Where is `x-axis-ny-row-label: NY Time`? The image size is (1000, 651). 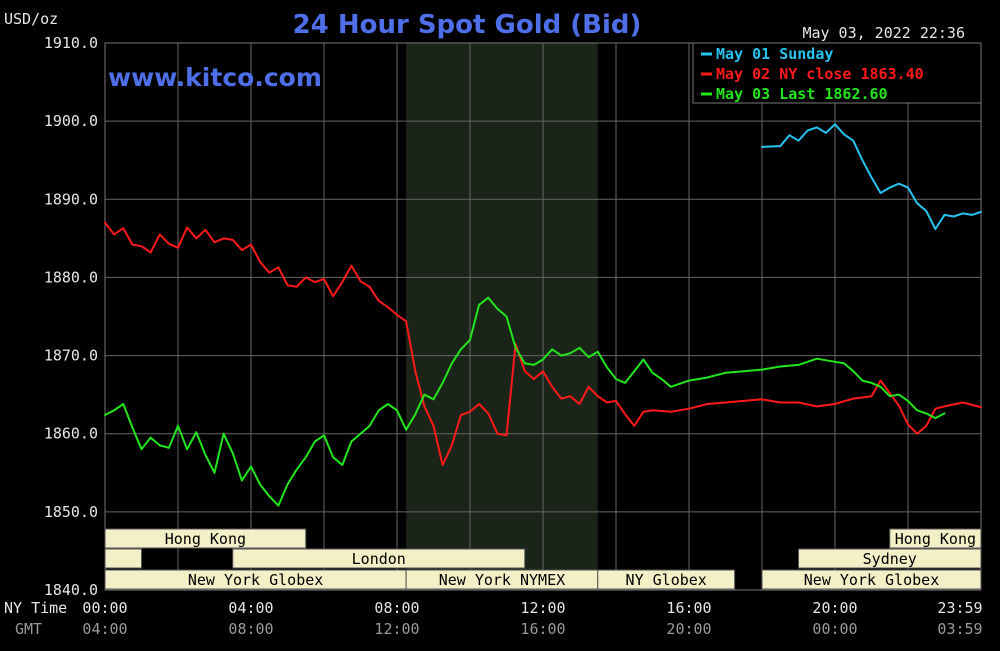
x-axis-ny-row-label: NY Time is located at coordinates (35, 608).